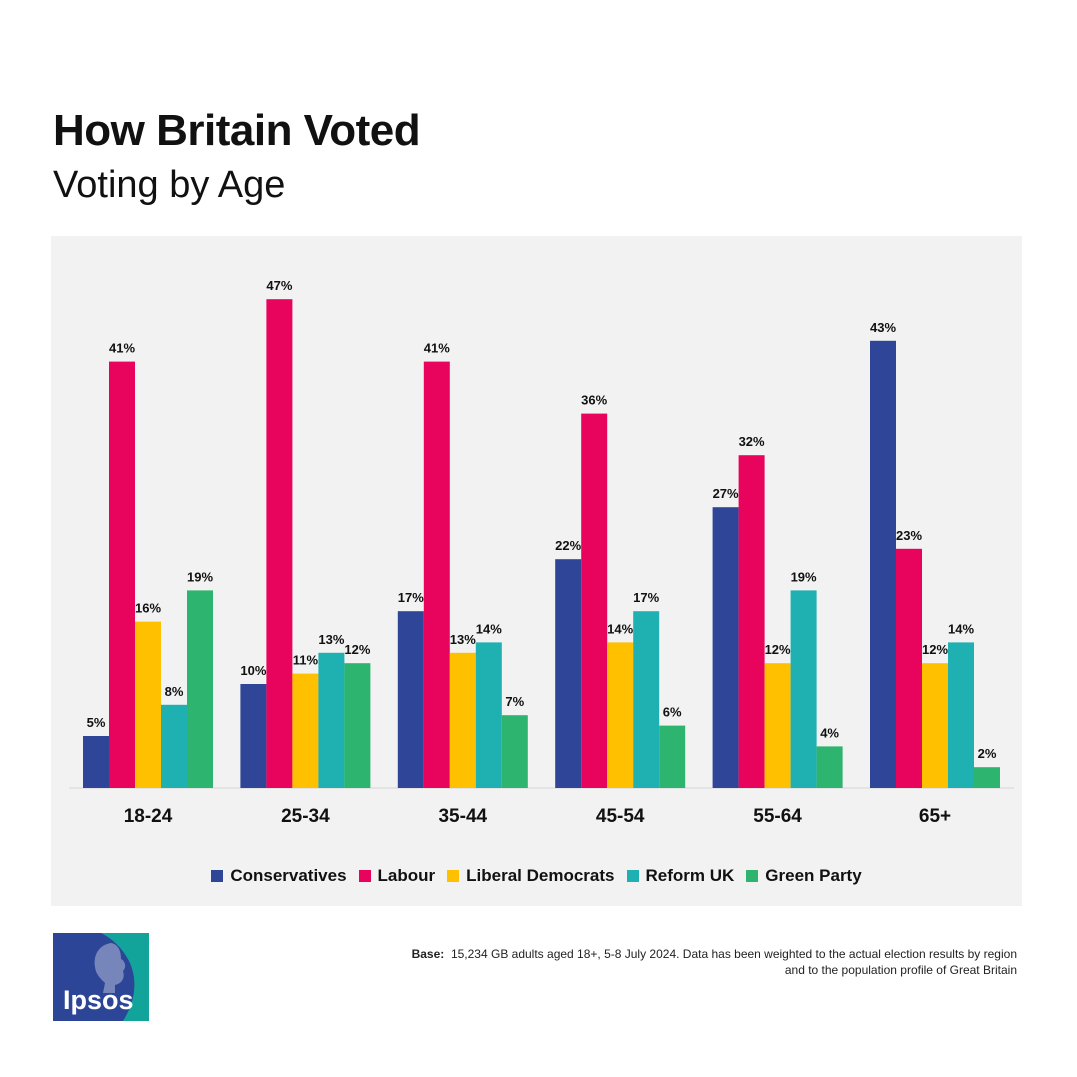  What do you see at coordinates (829, 732) in the screenshot?
I see `data-label-green-party-55-64: 4%` at bounding box center [829, 732].